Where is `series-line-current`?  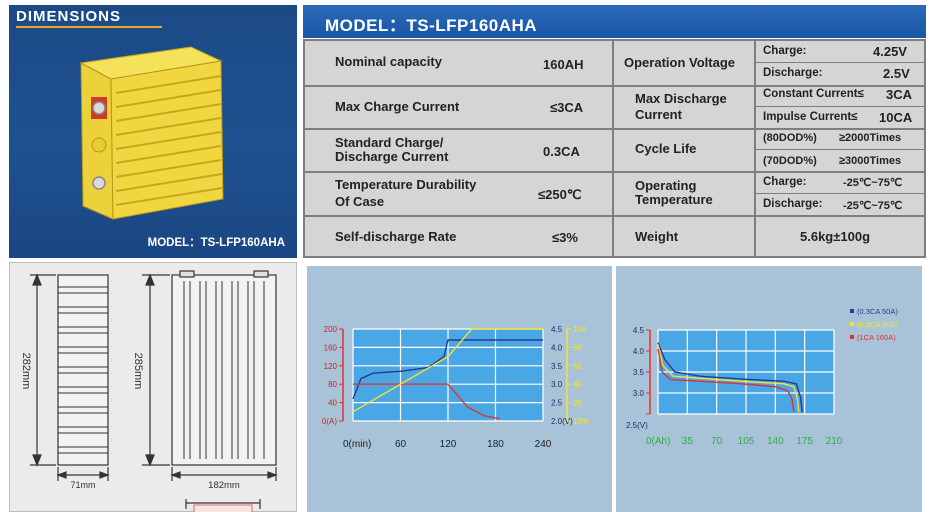 series-line-current is located at coordinates (426, 401).